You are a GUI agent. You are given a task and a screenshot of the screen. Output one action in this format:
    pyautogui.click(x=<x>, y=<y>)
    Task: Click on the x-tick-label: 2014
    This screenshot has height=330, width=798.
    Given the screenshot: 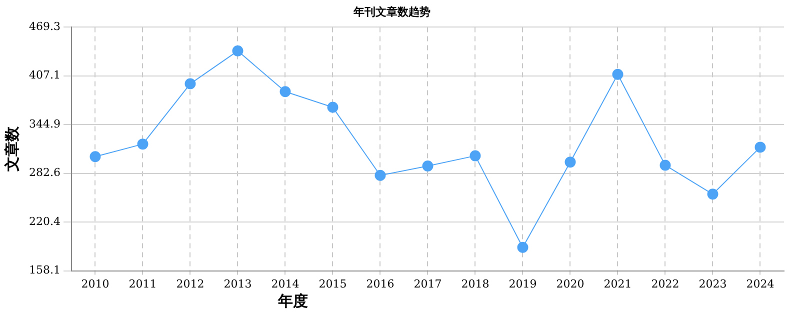 What is the action you would take?
    pyautogui.click(x=285, y=283)
    